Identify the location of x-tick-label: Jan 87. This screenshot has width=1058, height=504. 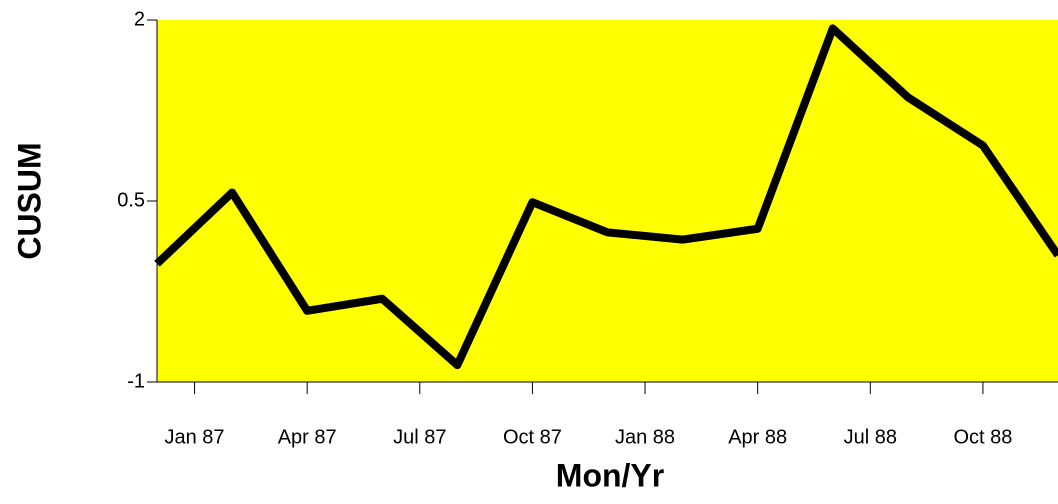
(195, 437).